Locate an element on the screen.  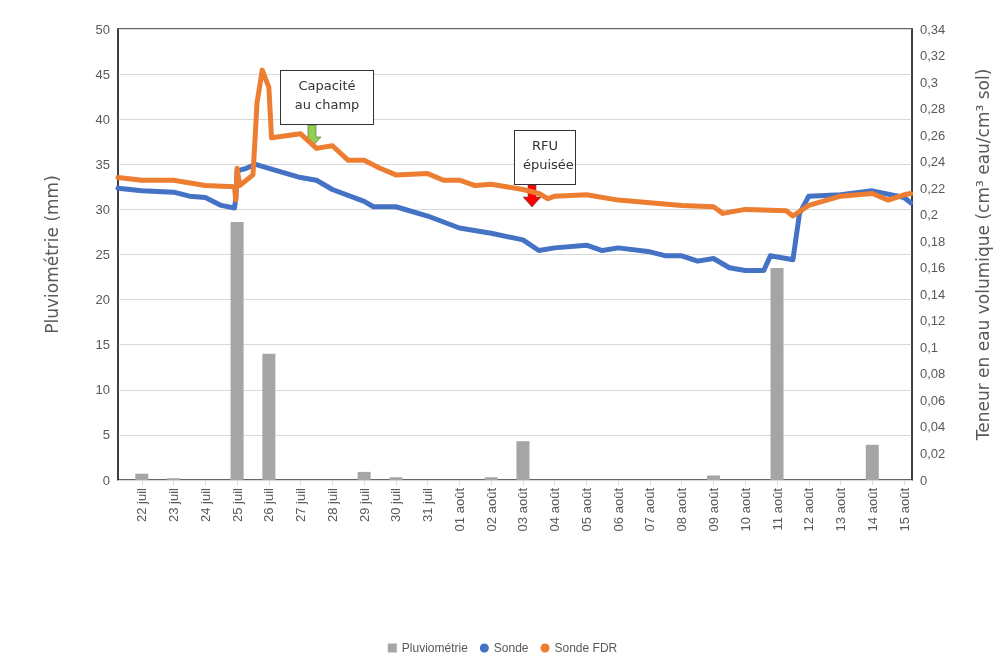
x-tick-label: 09 août is located at coordinates (713, 509).